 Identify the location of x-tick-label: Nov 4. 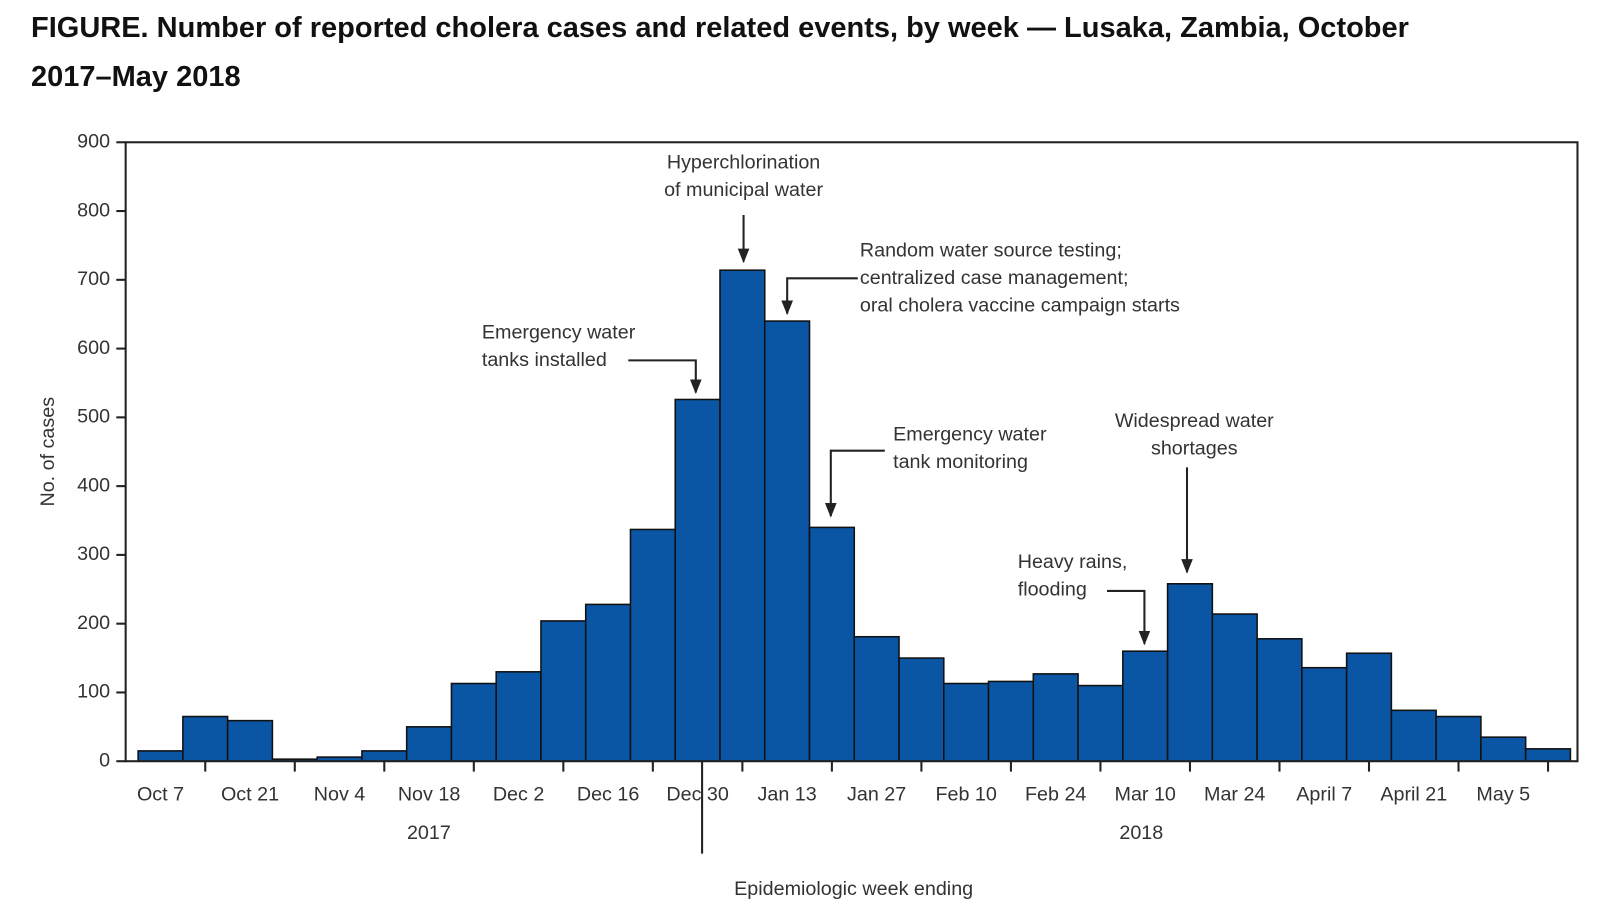
(340, 795).